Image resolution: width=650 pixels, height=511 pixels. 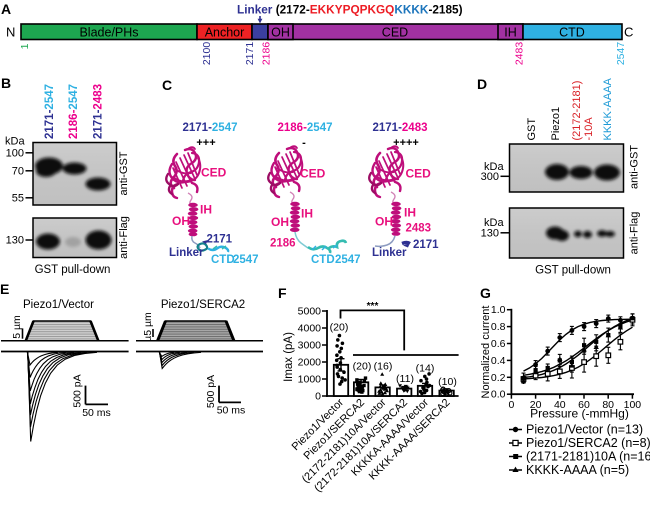 What do you see at coordinates (17, 327) in the screenshot?
I see `svg-text: 5 µm` at bounding box center [17, 327].